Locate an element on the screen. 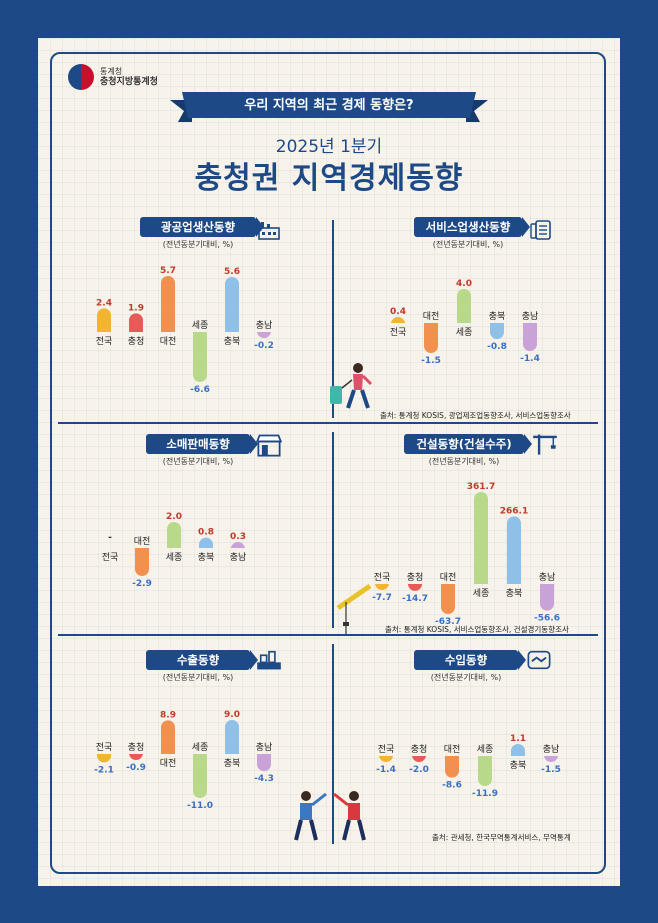 Image resolution: width=658 pixels, height=923 pixels. store-icon is located at coordinates (269, 445).